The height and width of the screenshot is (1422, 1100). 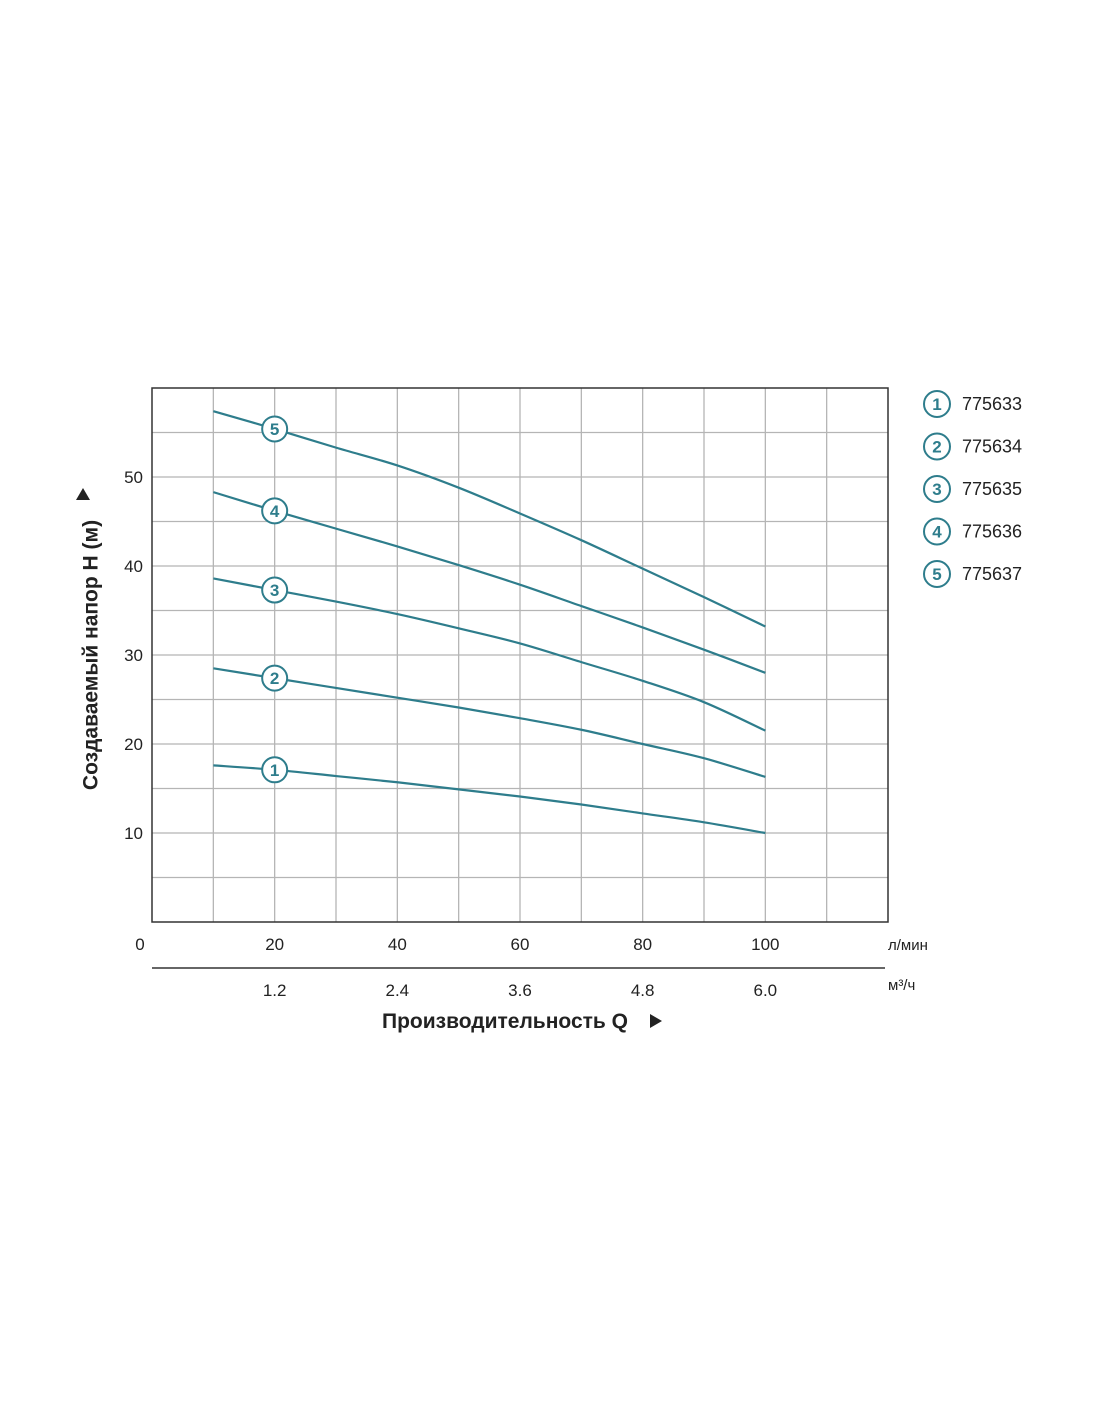 I want to click on y-tick-label: 50, so click(x=133, y=477).